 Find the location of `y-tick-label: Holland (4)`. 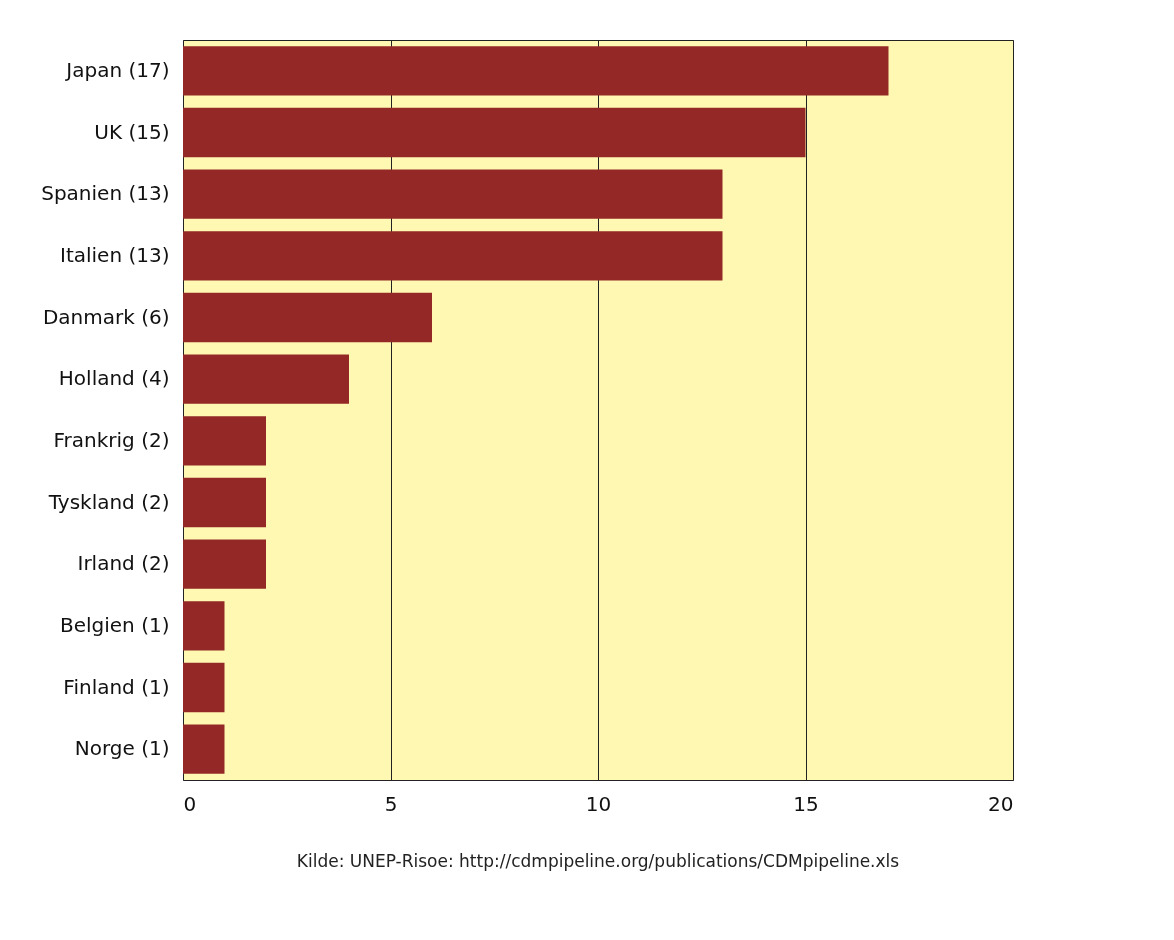

y-tick-label: Holland (4) is located at coordinates (114, 378).